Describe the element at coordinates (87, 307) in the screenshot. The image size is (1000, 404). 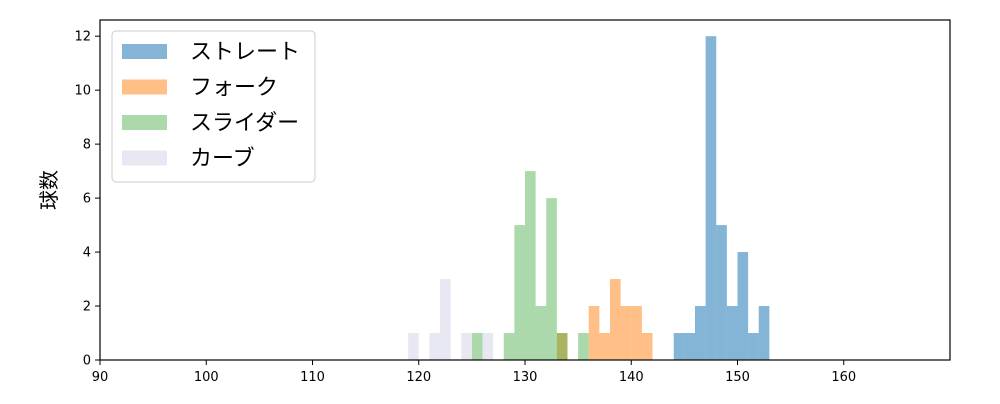
I see `y-tick-label: 2` at that location.